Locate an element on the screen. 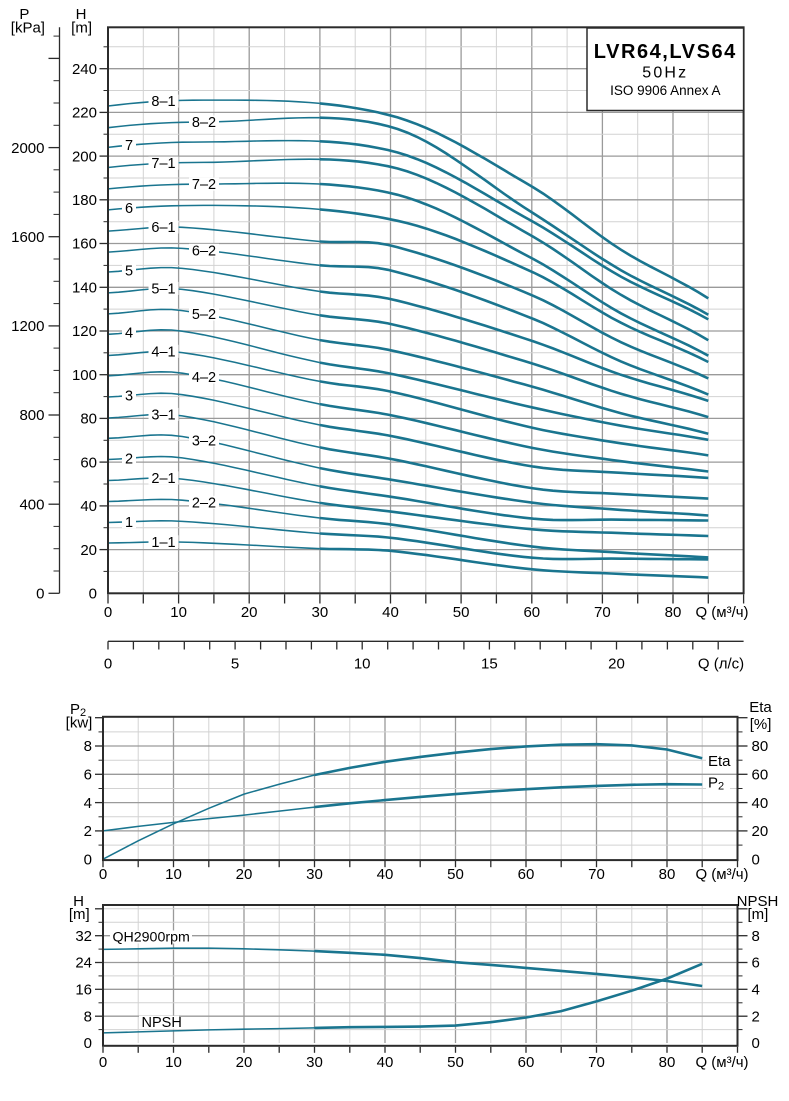 Image resolution: width=789 pixels, height=1101 pixels. svg-text: 1–1 is located at coordinates (163, 543).